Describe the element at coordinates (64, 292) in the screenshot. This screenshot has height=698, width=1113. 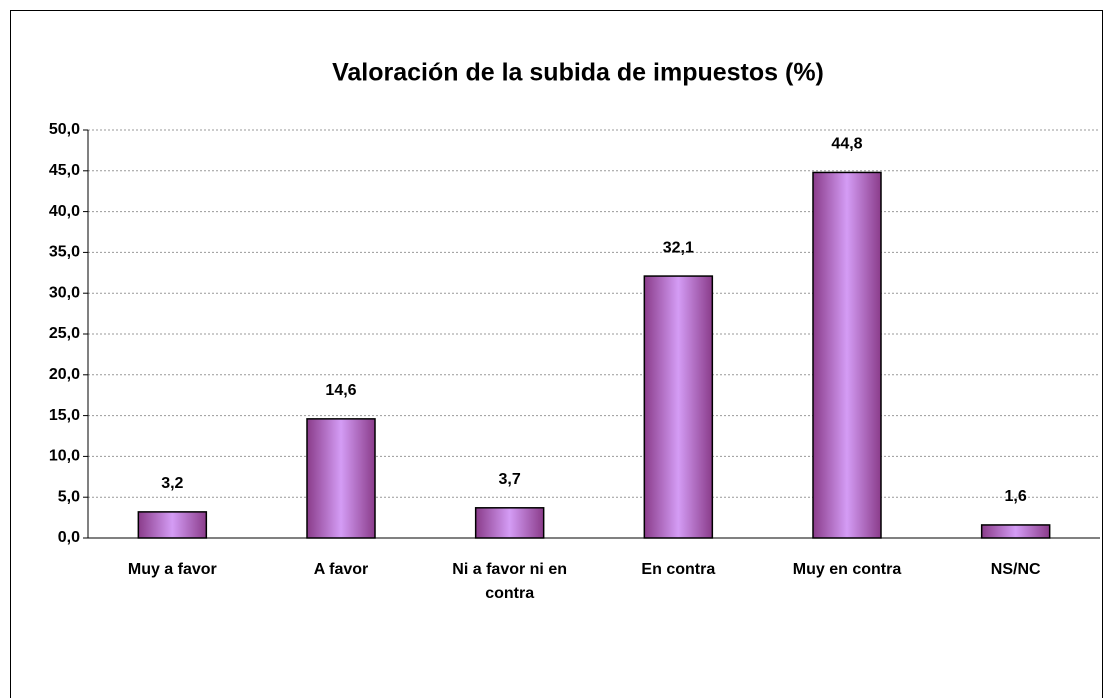
I see `y-tick-label: 30,0` at that location.